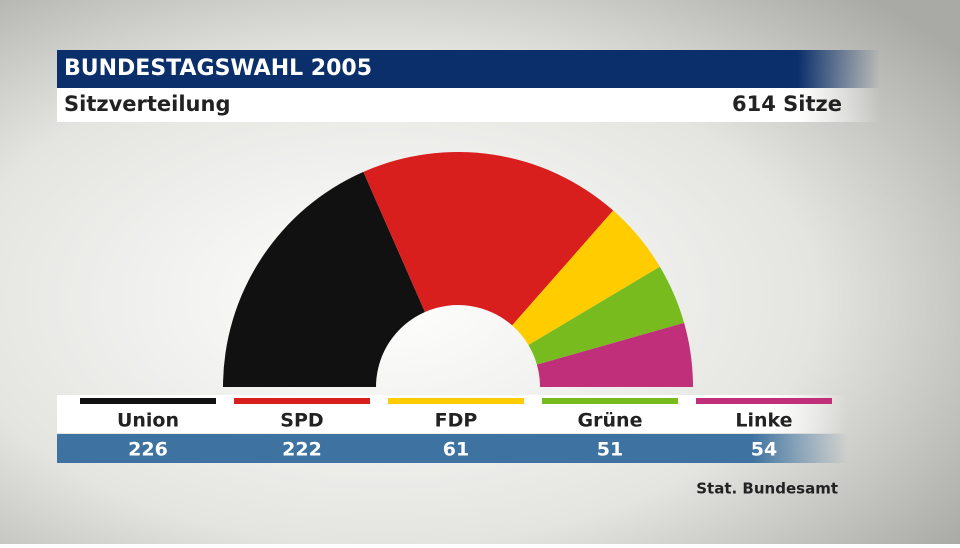 The width and height of the screenshot is (960, 548). What do you see at coordinates (302, 450) in the screenshot?
I see `value-label: 222` at bounding box center [302, 450].